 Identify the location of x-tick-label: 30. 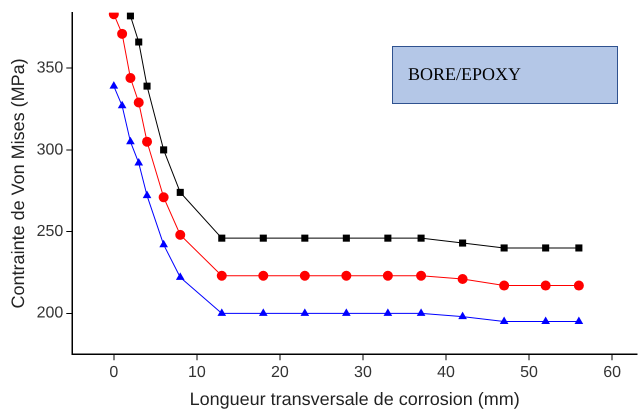
(363, 373).